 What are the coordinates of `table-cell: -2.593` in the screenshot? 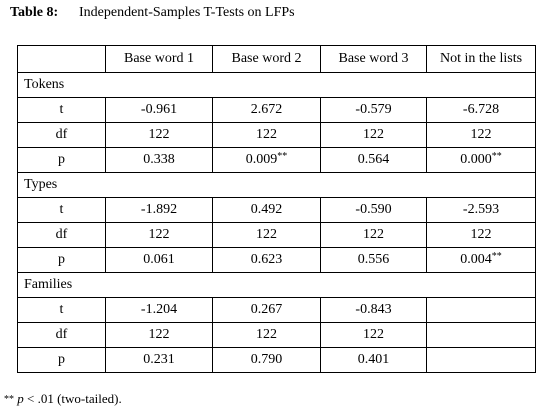 It's located at (481, 210).